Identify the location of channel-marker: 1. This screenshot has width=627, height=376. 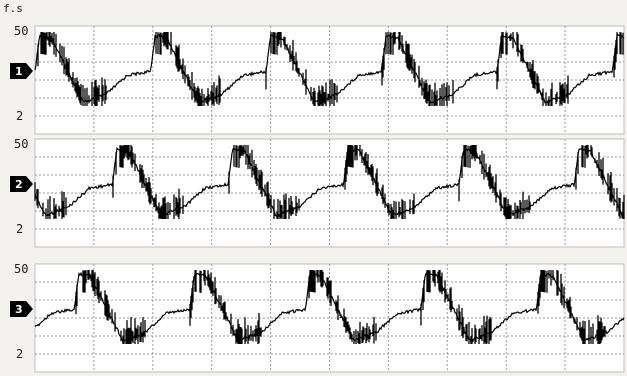
(21, 71).